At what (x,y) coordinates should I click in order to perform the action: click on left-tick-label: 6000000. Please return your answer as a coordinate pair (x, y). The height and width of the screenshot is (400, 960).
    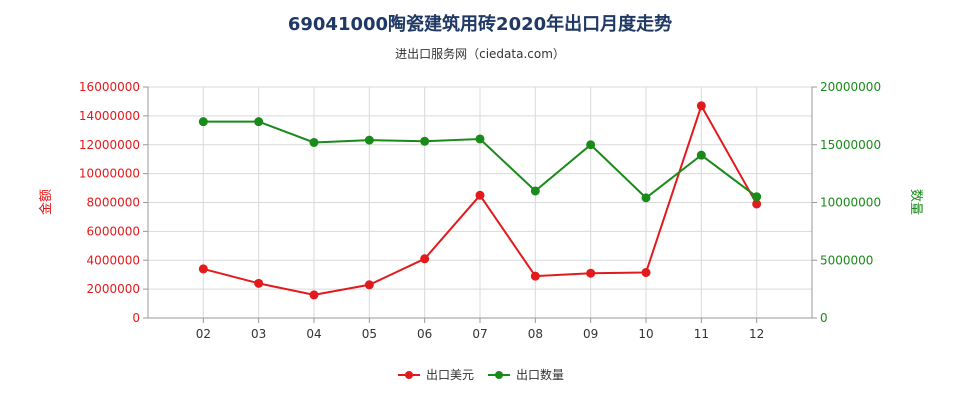
    Looking at the image, I should click on (113, 231).